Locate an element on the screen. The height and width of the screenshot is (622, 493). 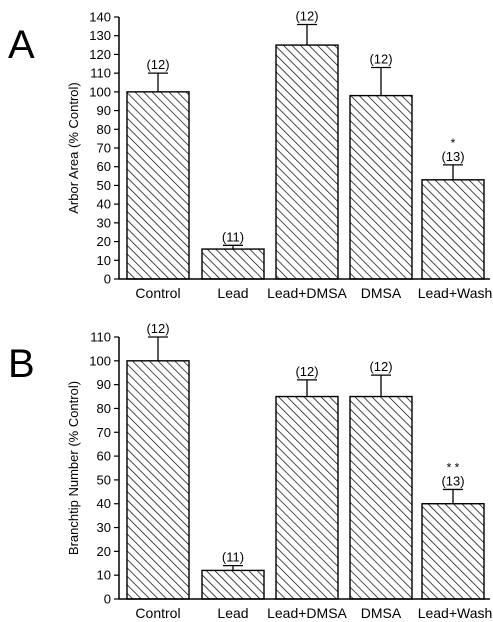
y-axis-title: Branchtip Number (% Control) is located at coordinates (73, 468).